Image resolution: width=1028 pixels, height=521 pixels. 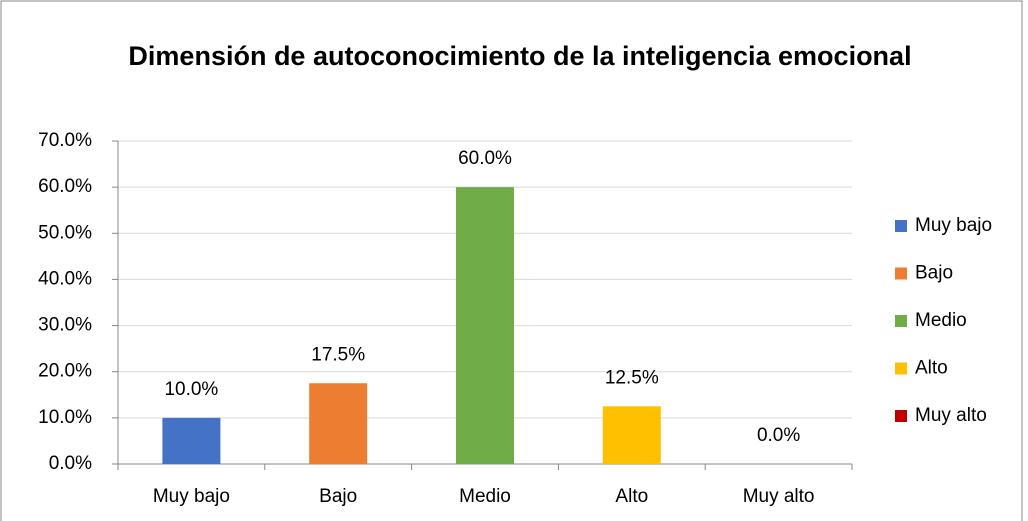 I want to click on y-tick-label: 50.0%, so click(x=65, y=232).